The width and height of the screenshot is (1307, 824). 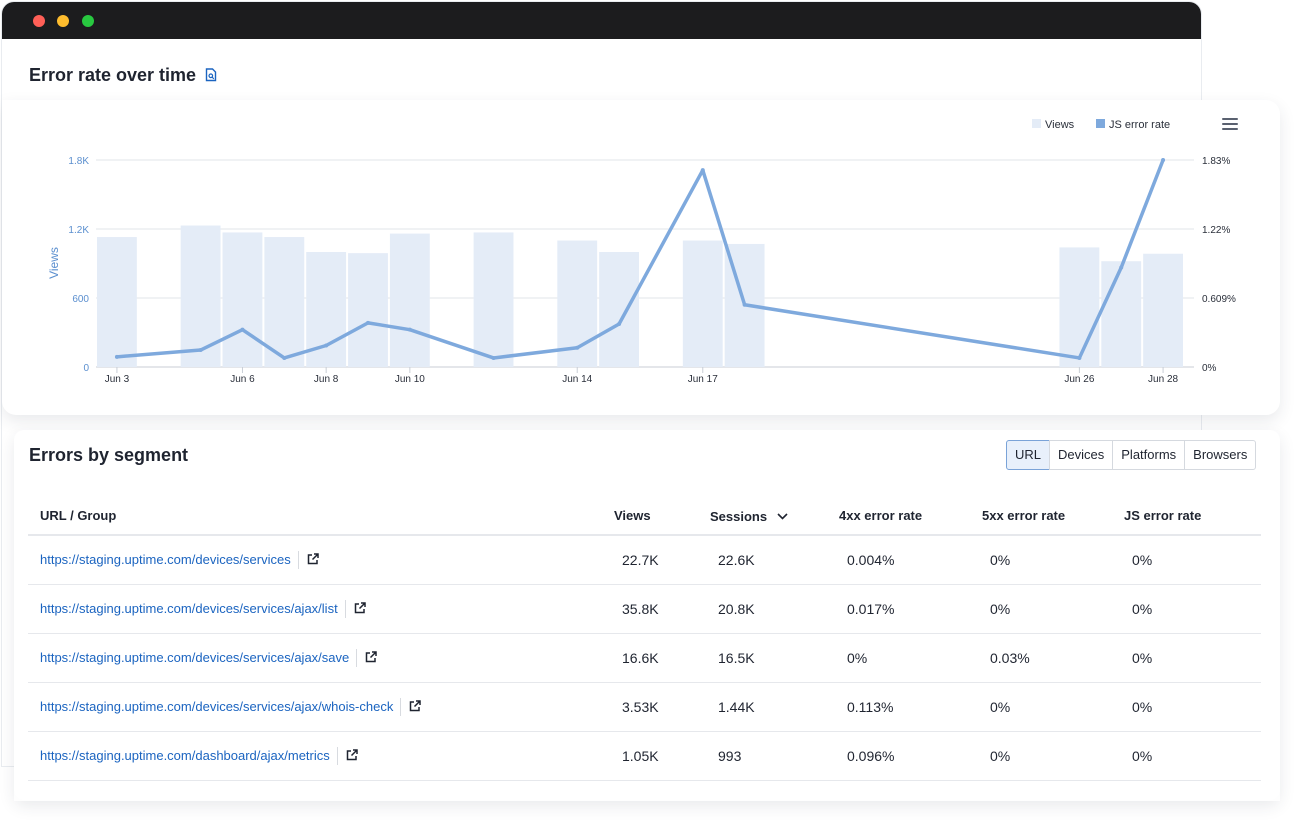 I want to click on legend-label-views: Views, so click(x=1060, y=125).